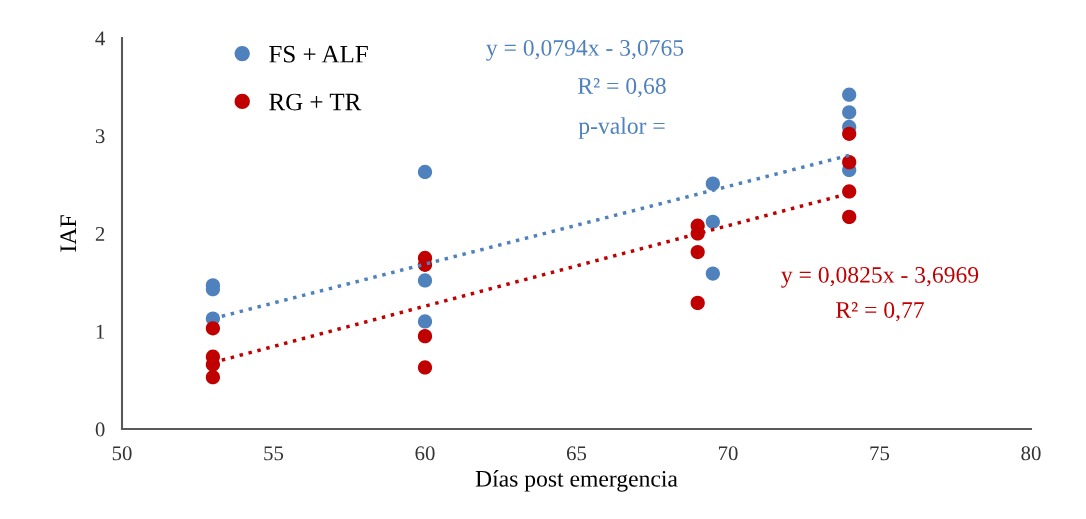 The image size is (1086, 519). What do you see at coordinates (318, 54) in the screenshot?
I see `legend-label: FS + ALF` at bounding box center [318, 54].